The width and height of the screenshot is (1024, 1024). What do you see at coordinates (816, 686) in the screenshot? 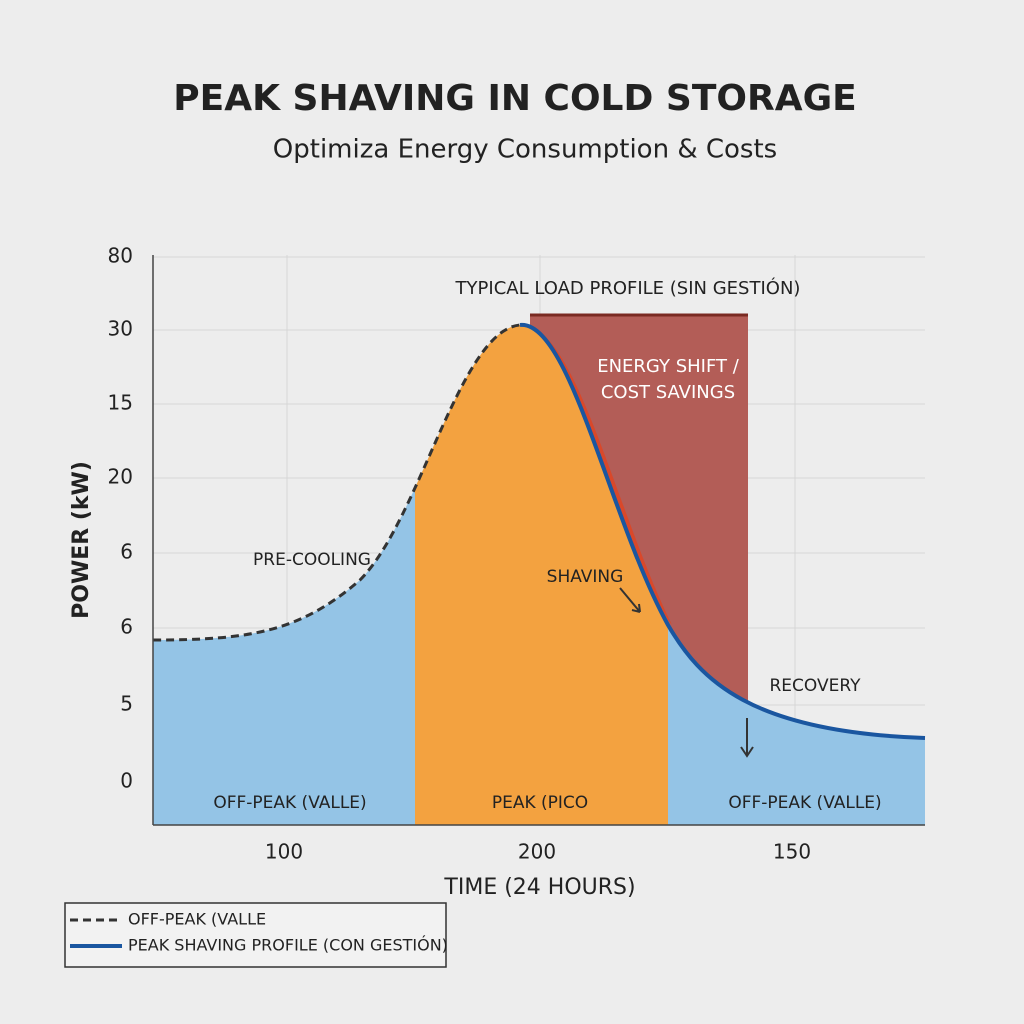
I see `annotation: RECOVERY` at bounding box center [816, 686].